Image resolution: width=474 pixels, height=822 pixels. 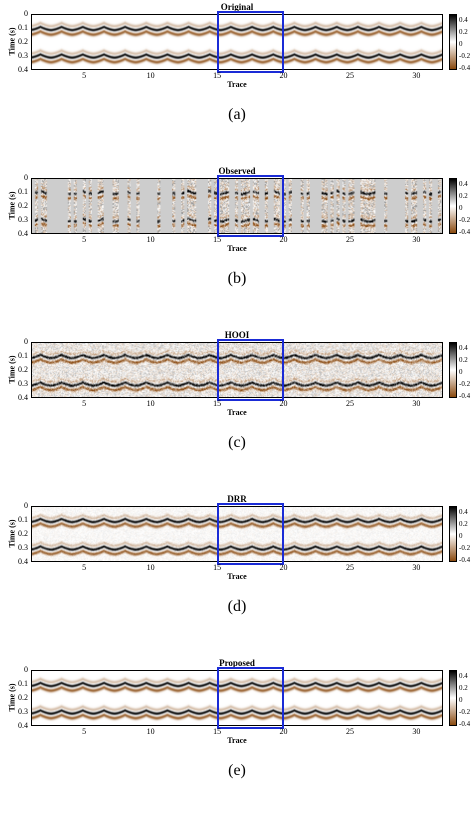 I want to click on panel-title: Original, so click(x=237, y=7).